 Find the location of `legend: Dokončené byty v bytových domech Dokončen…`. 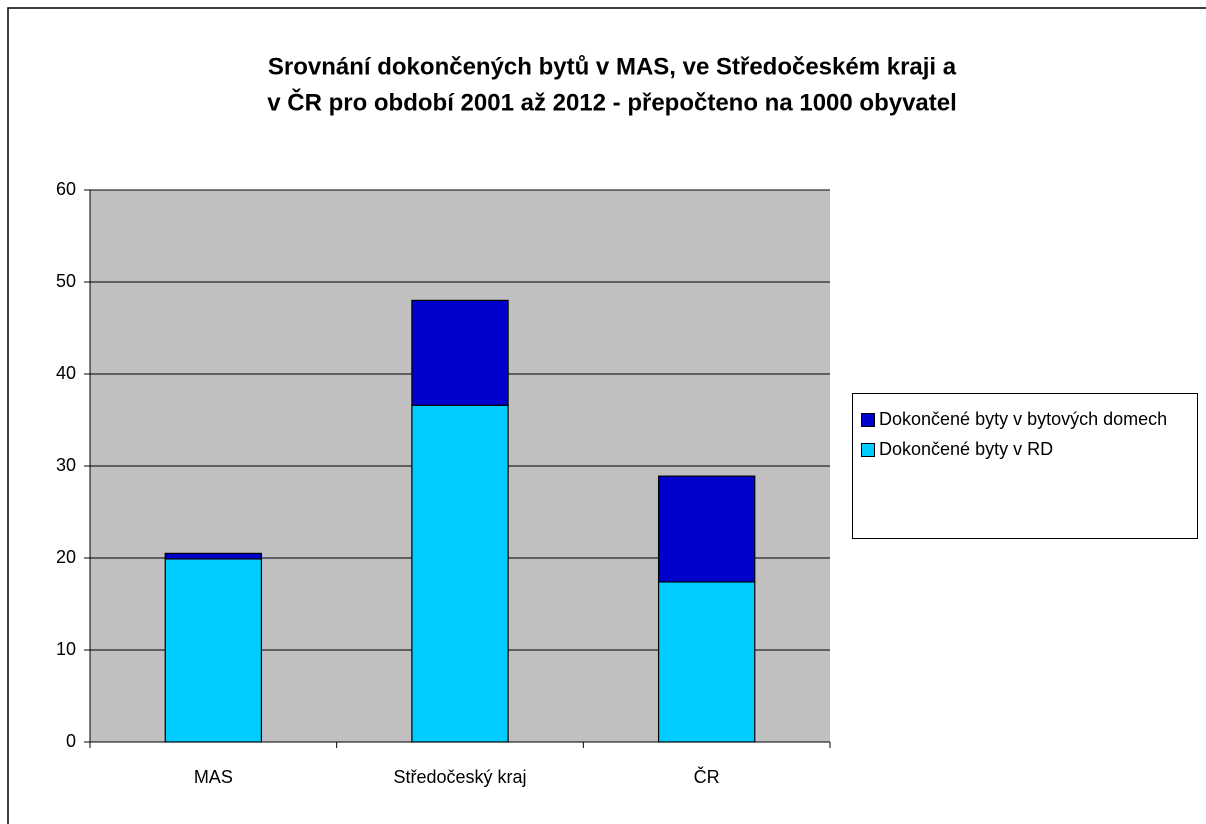

legend: Dokončené byty v bytových domech Dokončen… is located at coordinates (1025, 466).